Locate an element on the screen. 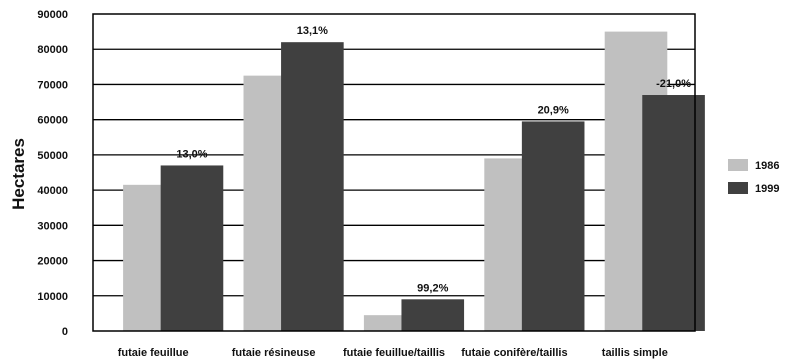  y-tick-label: 30000 is located at coordinates (52, 226).